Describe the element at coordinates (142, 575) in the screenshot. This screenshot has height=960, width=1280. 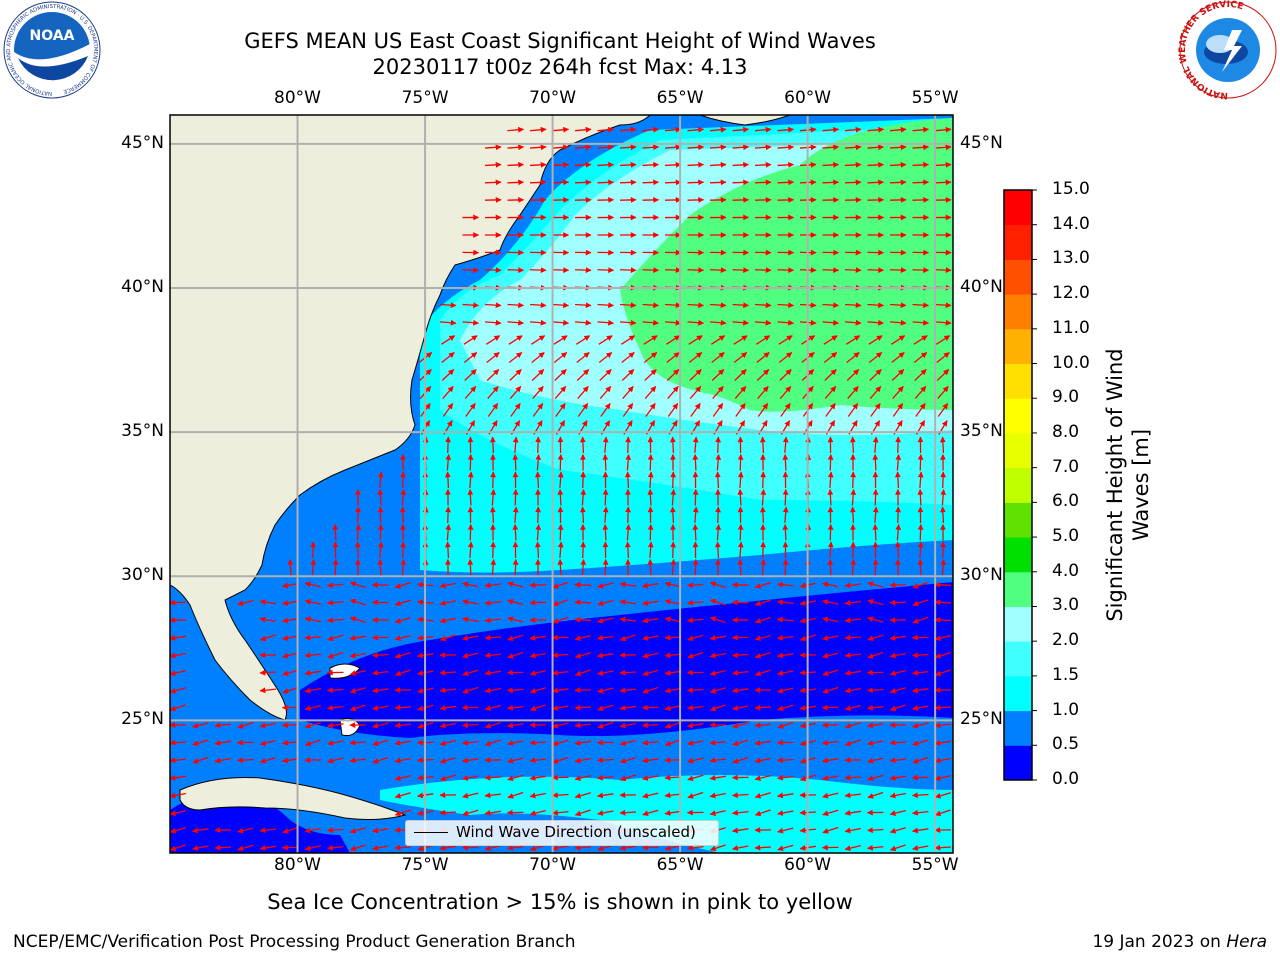
I see `lat-tick-left: 30°N` at that location.